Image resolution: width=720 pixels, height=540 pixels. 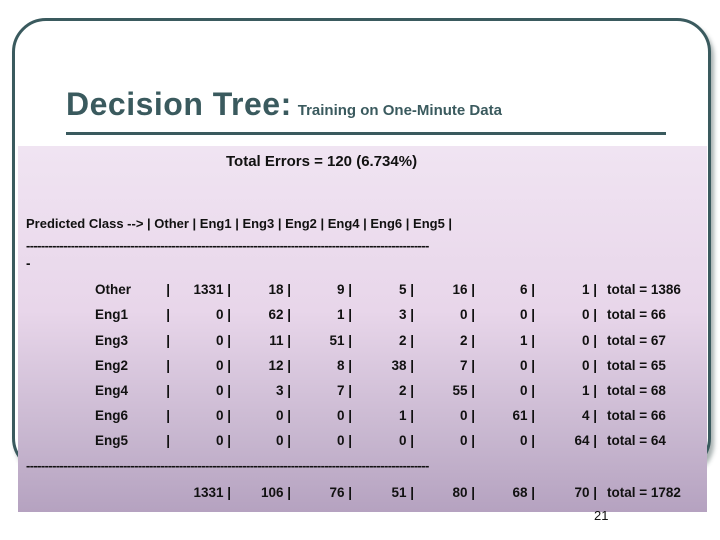 What do you see at coordinates (644, 289) in the screenshot?
I see `row-total: total = 1386` at bounding box center [644, 289].